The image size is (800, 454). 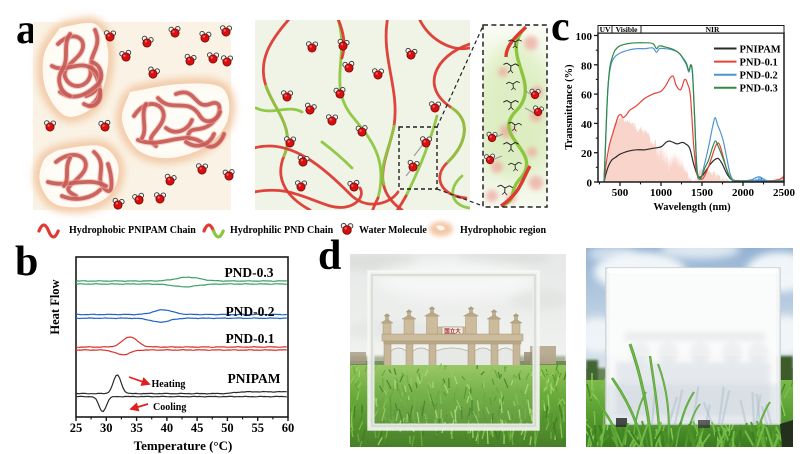 What do you see at coordinates (590, 184) in the screenshot?
I see `svg-text: 0` at bounding box center [590, 184].